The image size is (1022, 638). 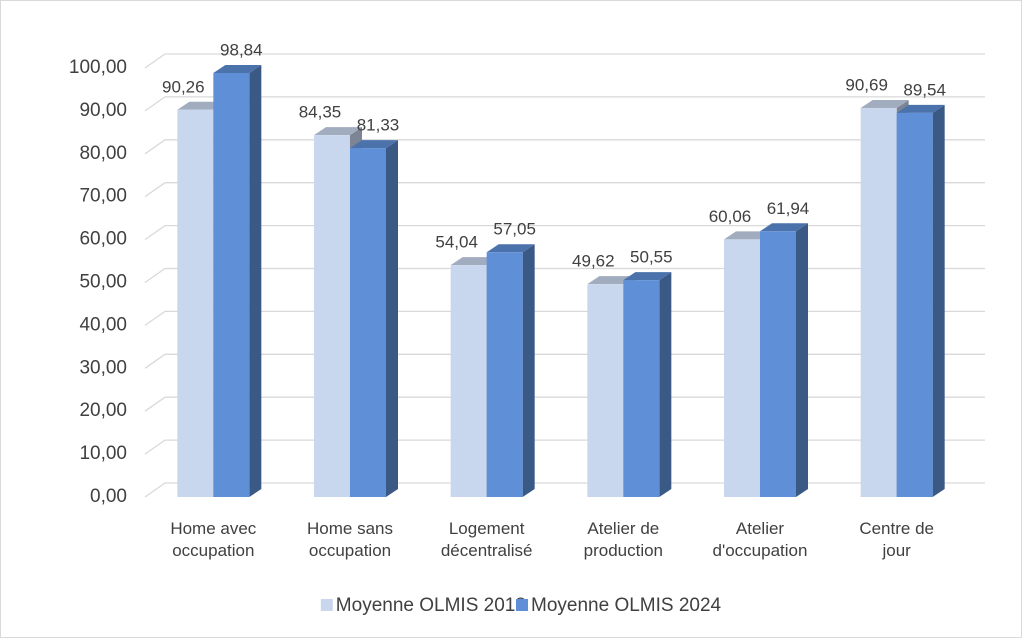 I want to click on value-label: 60,06, so click(x=730, y=216).